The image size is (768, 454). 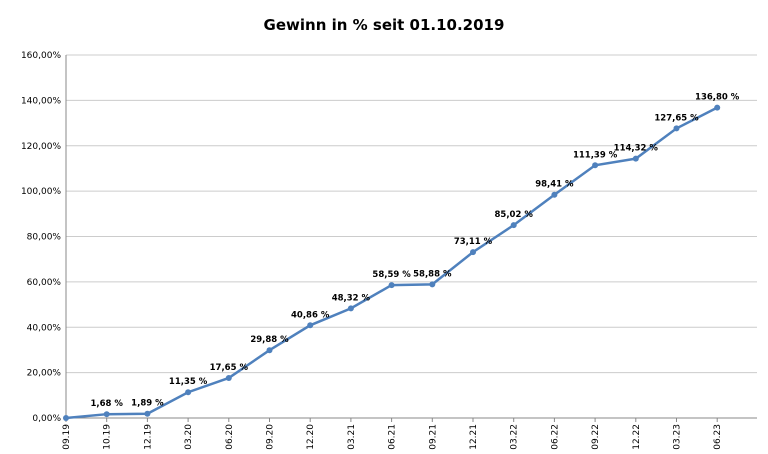 I want to click on x-tick-label: 09.19, so click(x=67, y=437).